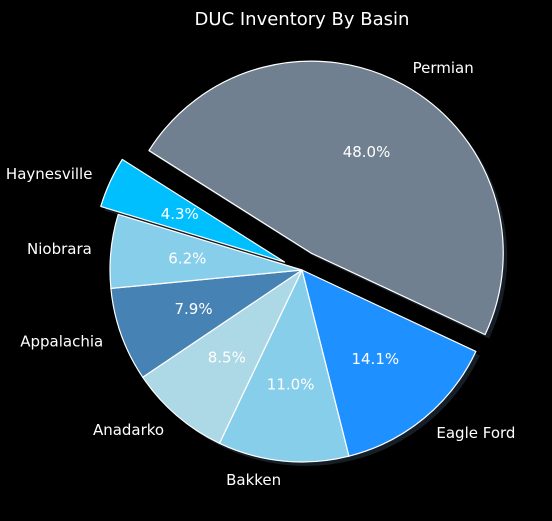  What do you see at coordinates (253, 480) in the screenshot?
I see `pie-label-bakken: Bakken` at bounding box center [253, 480].